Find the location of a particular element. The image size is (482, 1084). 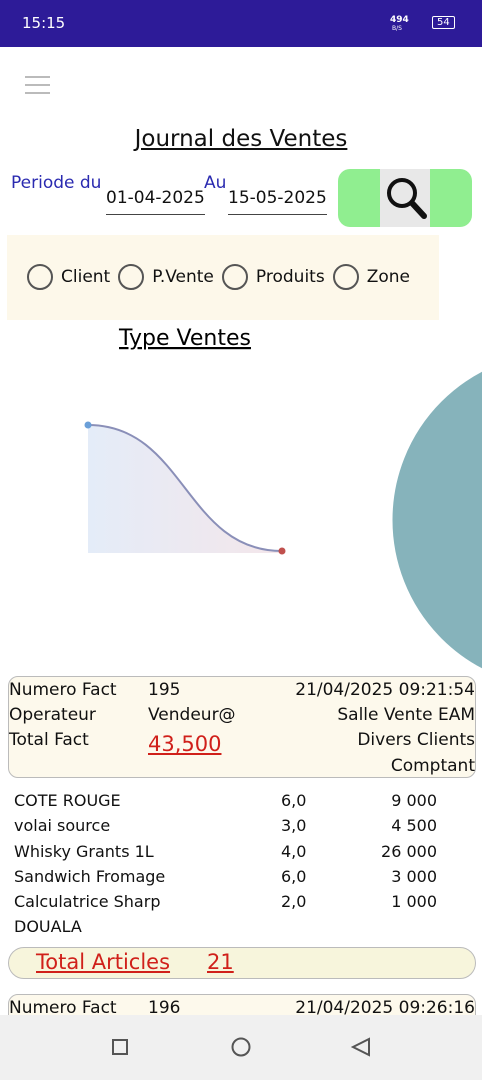

invoice-date: 21/04/2025 09:26:16 is located at coordinates (385, 1008).